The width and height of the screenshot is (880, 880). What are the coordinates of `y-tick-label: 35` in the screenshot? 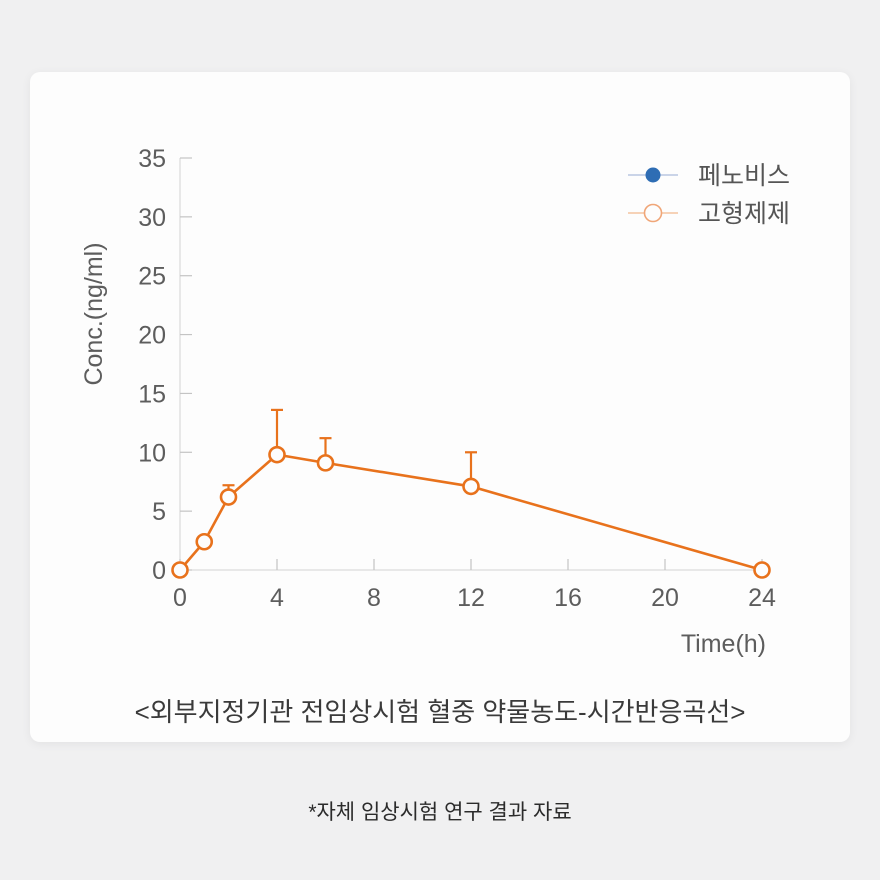 It's located at (152, 159).